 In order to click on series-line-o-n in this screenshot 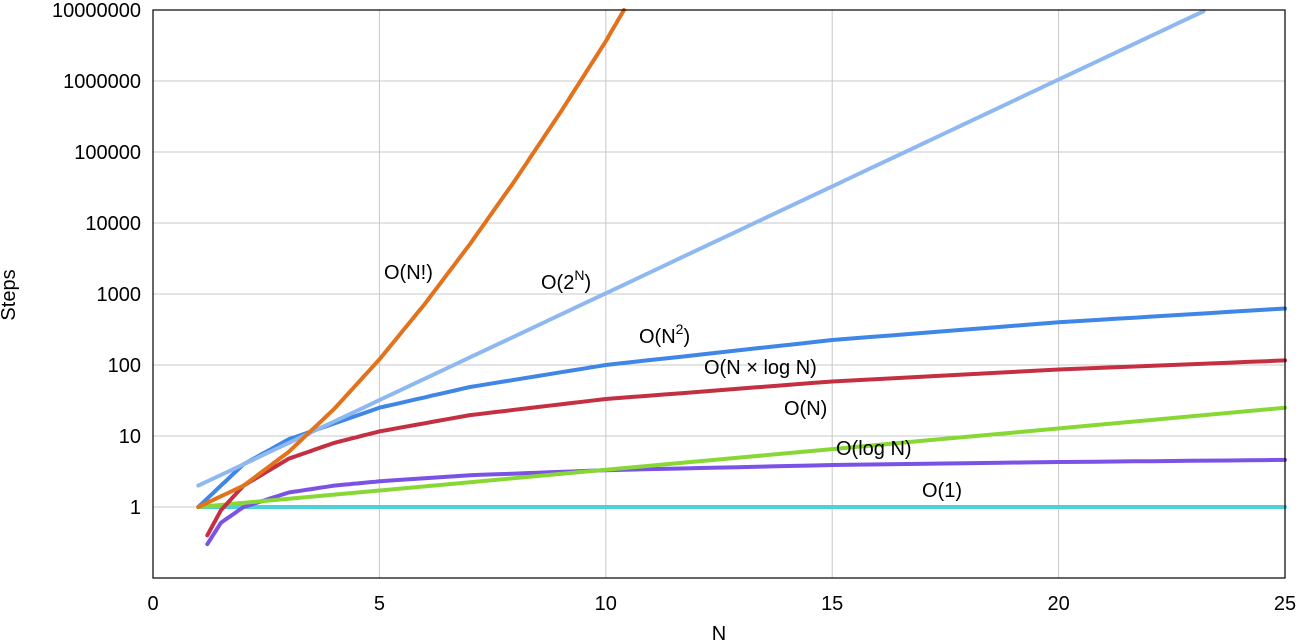, I will do `click(741, 457)`.